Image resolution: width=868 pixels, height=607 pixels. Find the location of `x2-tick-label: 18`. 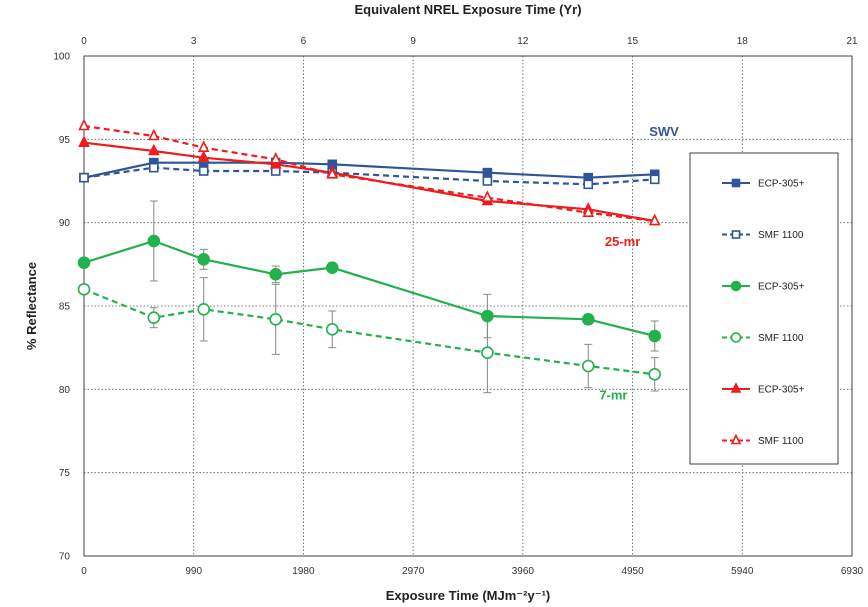

x2-tick-label: 18 is located at coordinates (743, 41).